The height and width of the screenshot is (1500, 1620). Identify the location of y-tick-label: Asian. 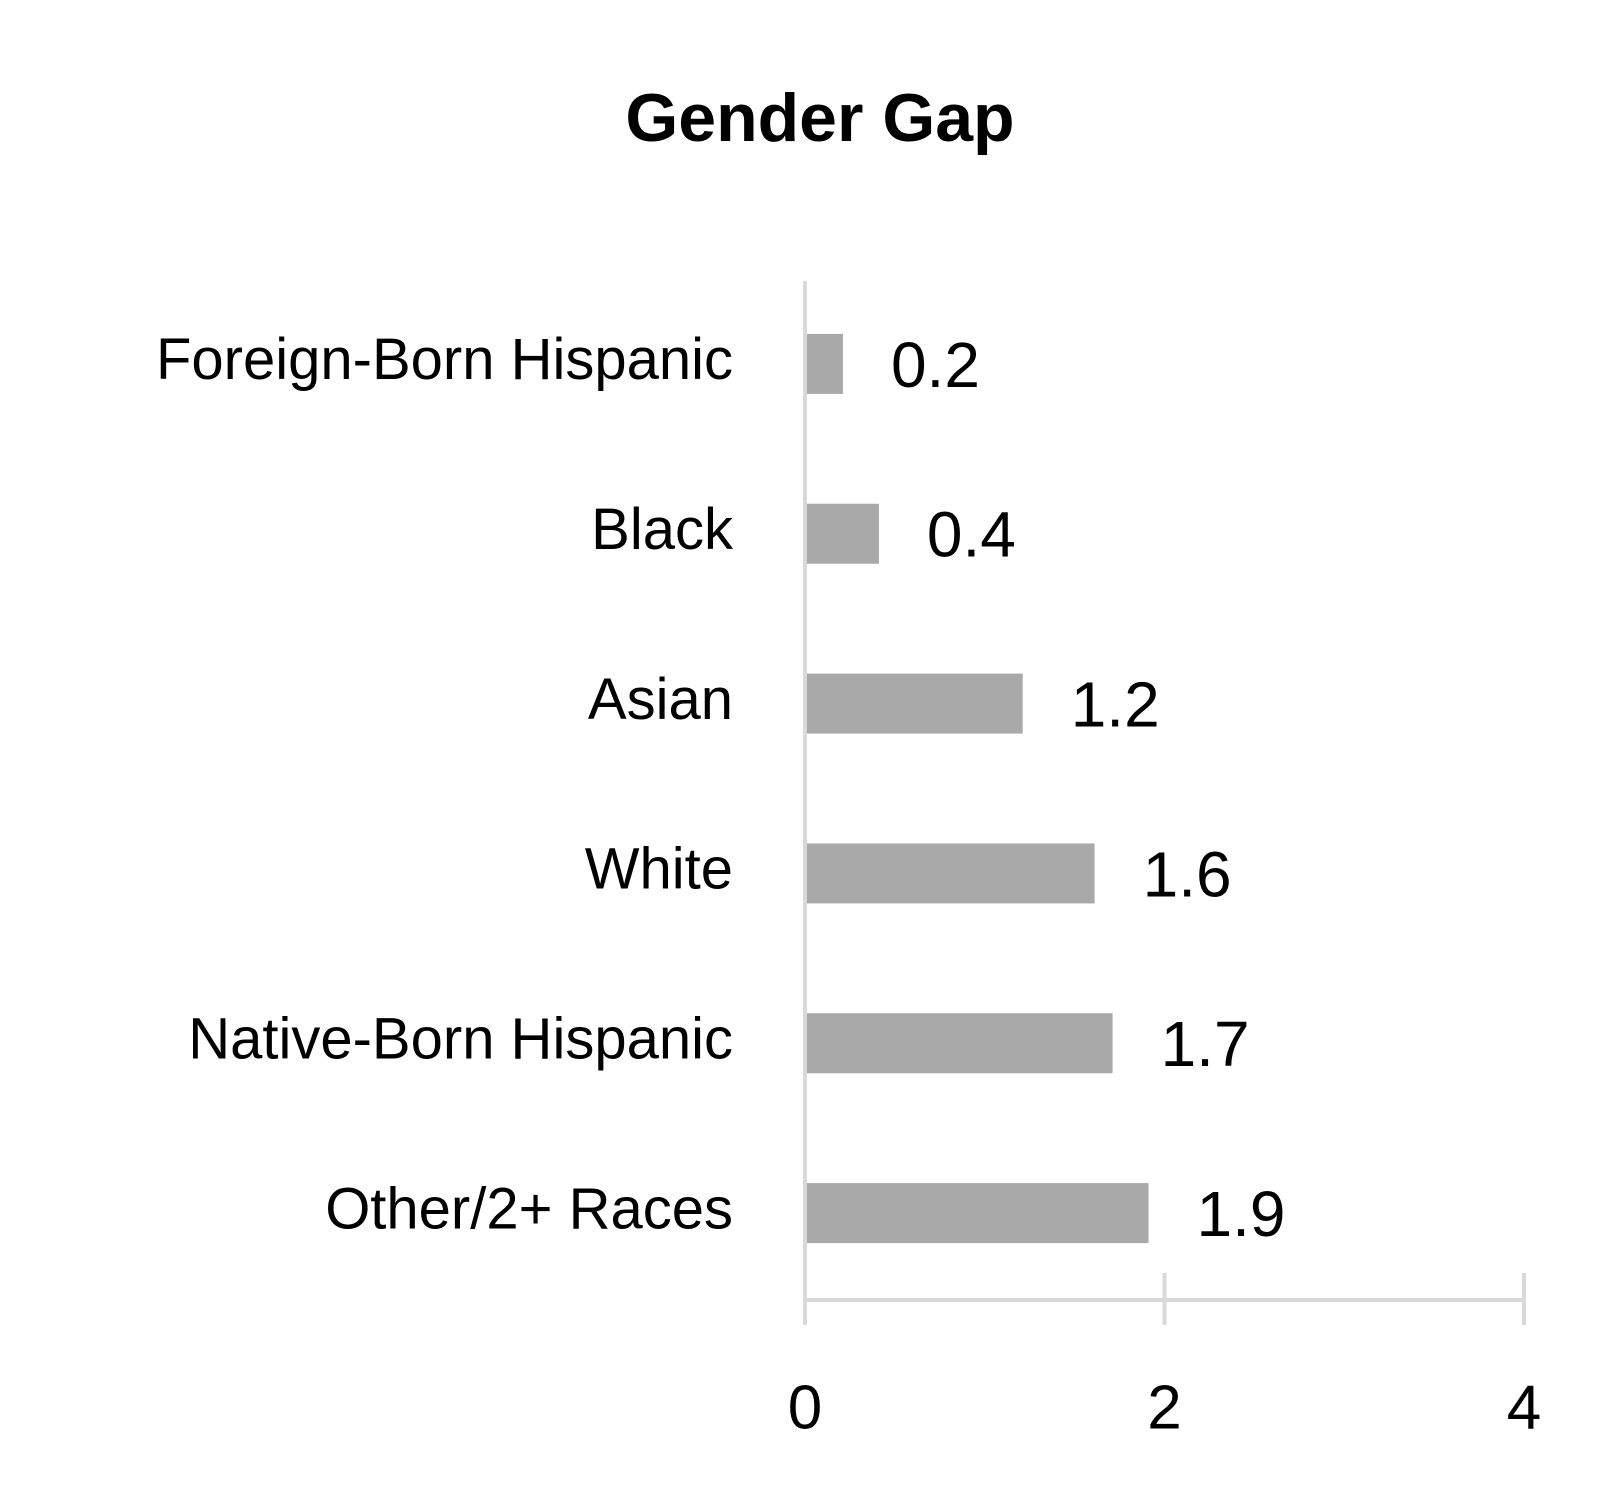
(660, 699).